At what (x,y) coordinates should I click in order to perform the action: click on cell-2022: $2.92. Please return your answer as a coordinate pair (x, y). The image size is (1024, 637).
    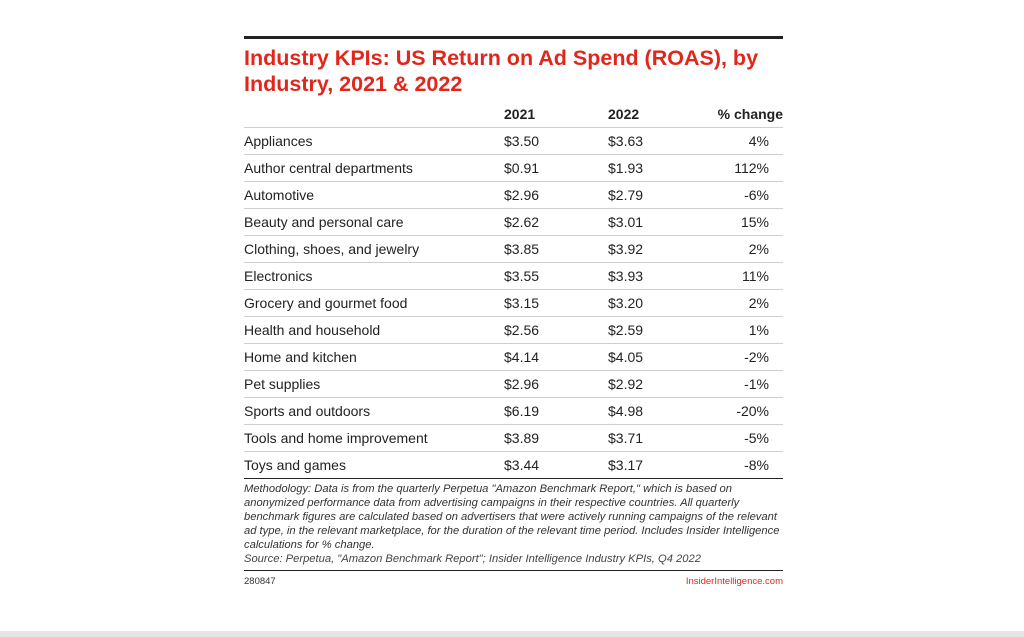
    Looking at the image, I should click on (660, 384).